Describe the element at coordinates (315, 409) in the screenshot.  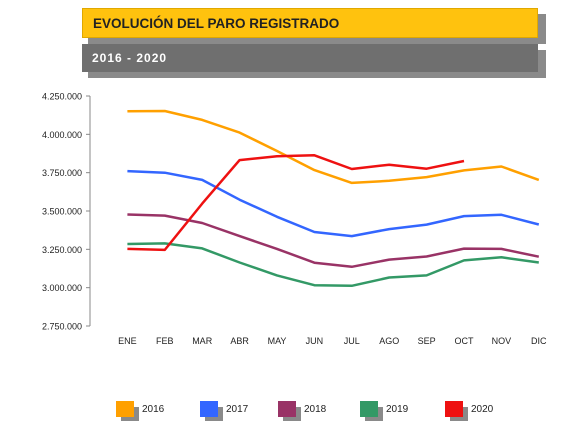
I see `legend-label-2018: 2018` at that location.